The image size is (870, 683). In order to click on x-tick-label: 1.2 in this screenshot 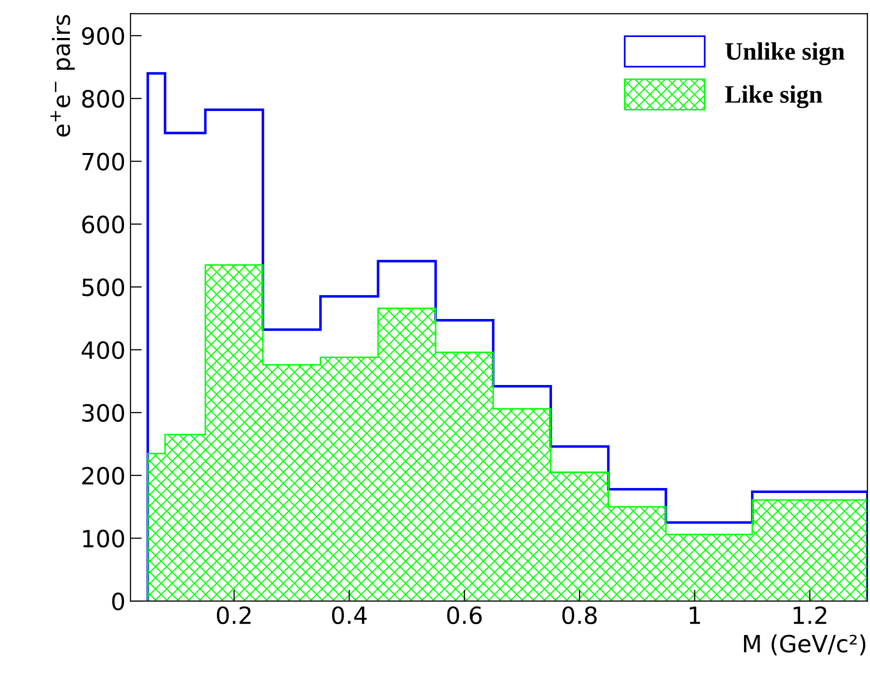, I will do `click(810, 615)`.